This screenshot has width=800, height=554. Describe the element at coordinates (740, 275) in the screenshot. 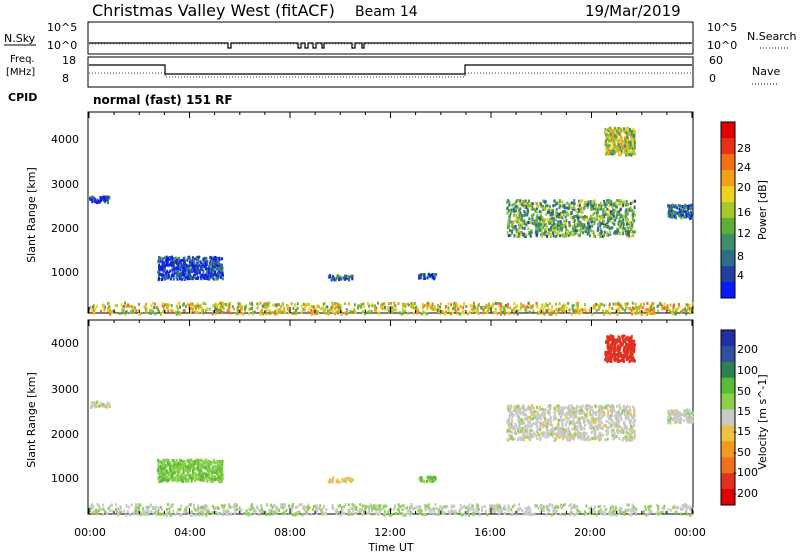

I see `power-cbar-tick-4: 4` at that location.